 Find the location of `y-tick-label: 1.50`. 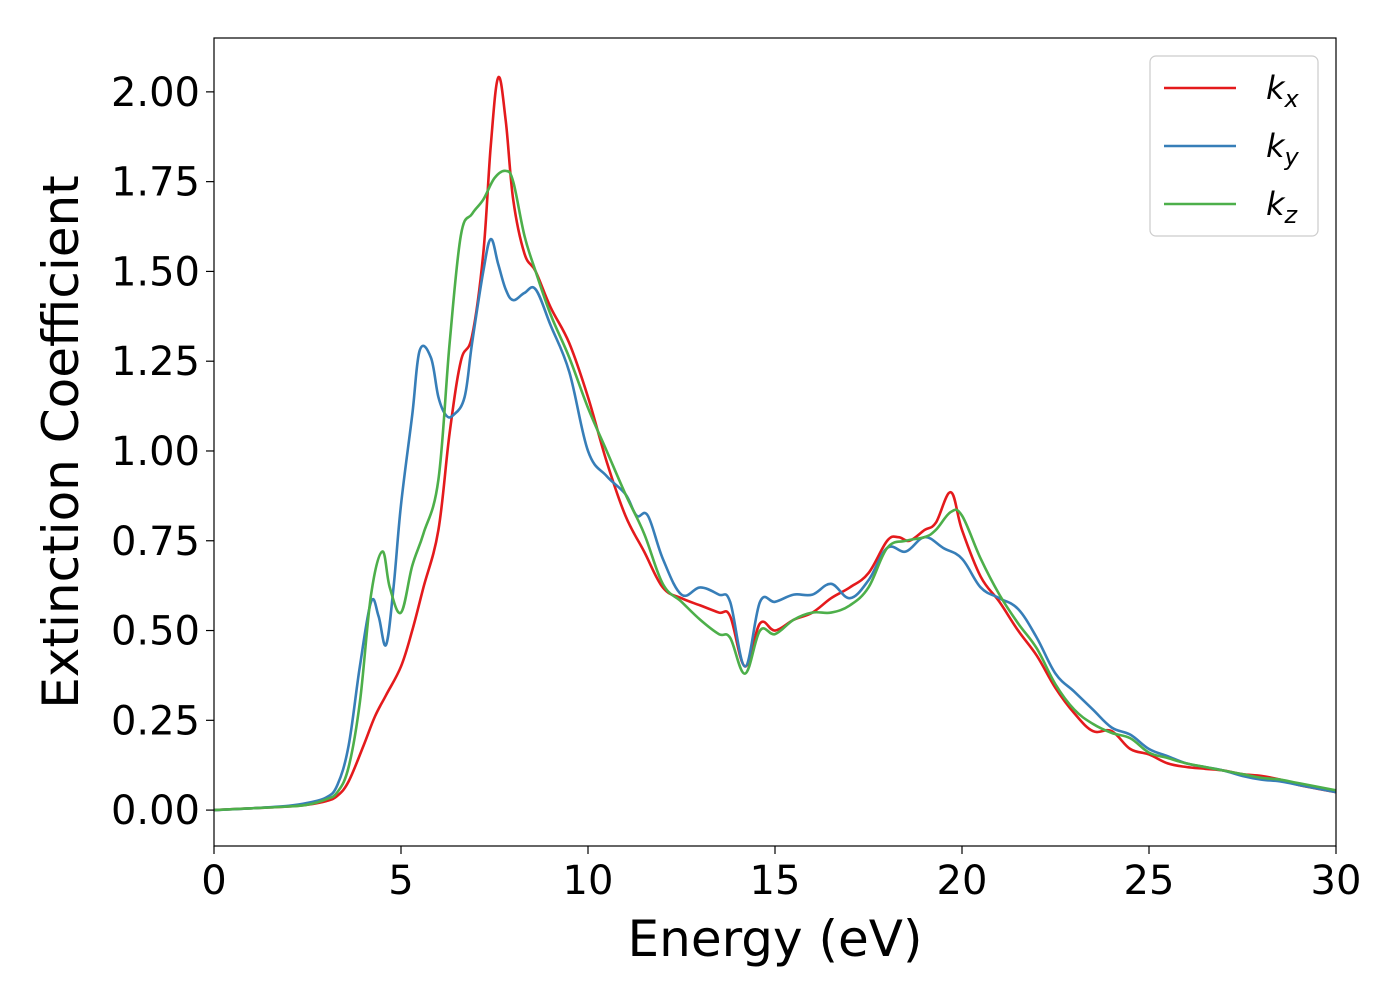

y-tick-label: 1.50 is located at coordinates (155, 272).